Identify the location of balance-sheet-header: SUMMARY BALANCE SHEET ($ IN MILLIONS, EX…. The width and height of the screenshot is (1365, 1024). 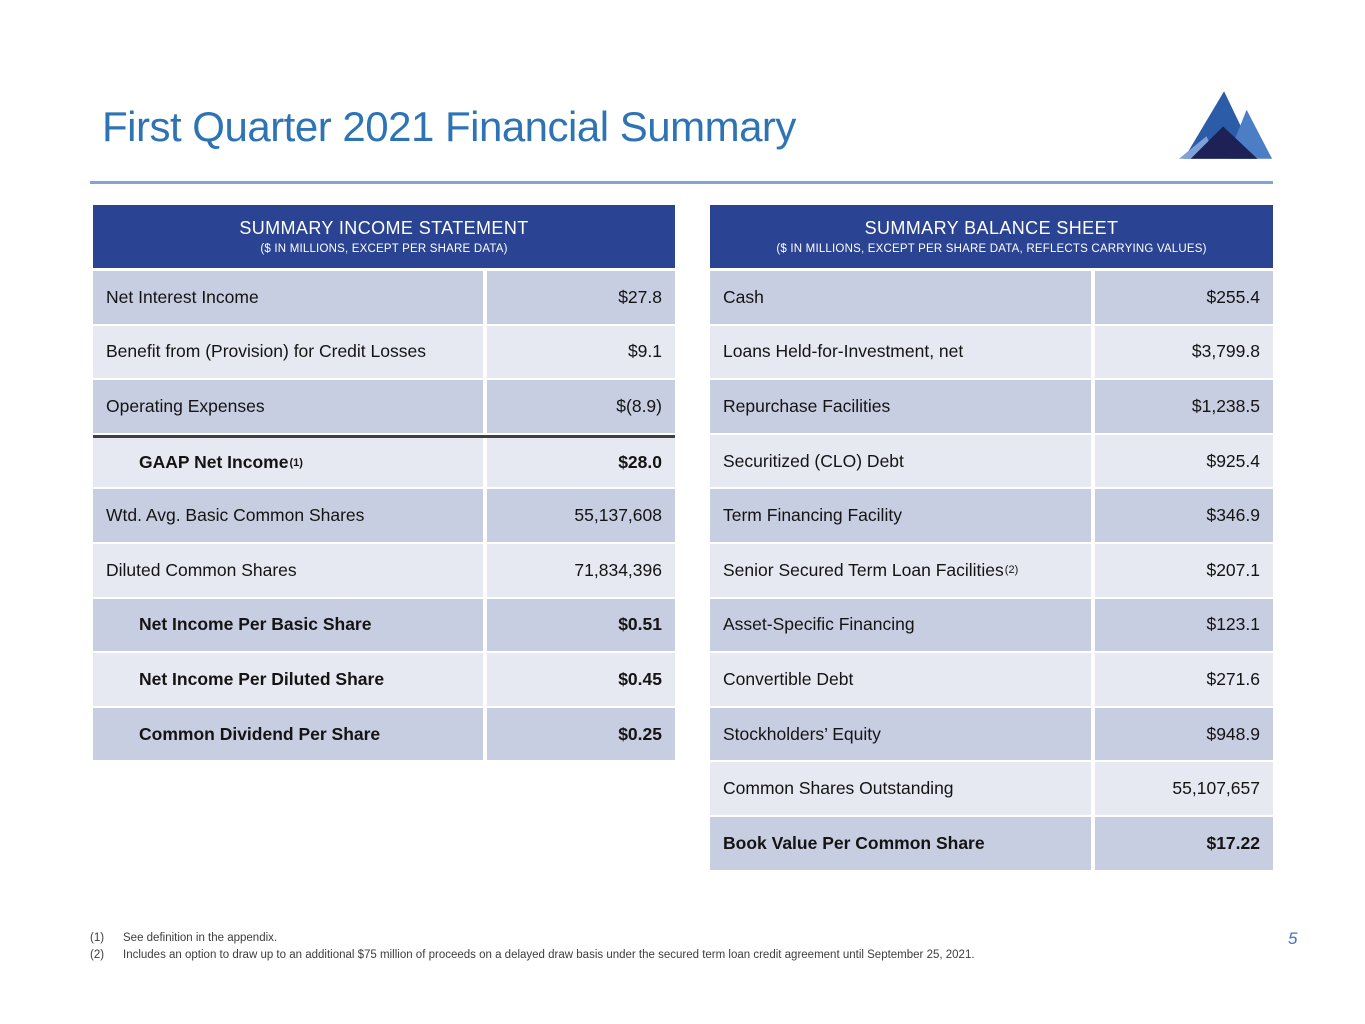
(991, 236).